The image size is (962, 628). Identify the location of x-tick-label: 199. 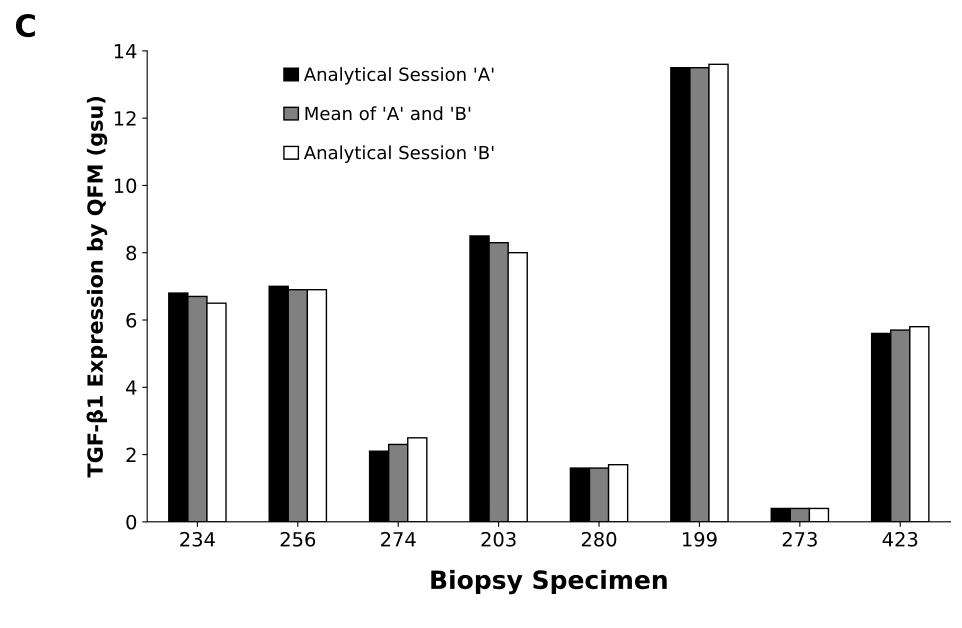
(700, 539).